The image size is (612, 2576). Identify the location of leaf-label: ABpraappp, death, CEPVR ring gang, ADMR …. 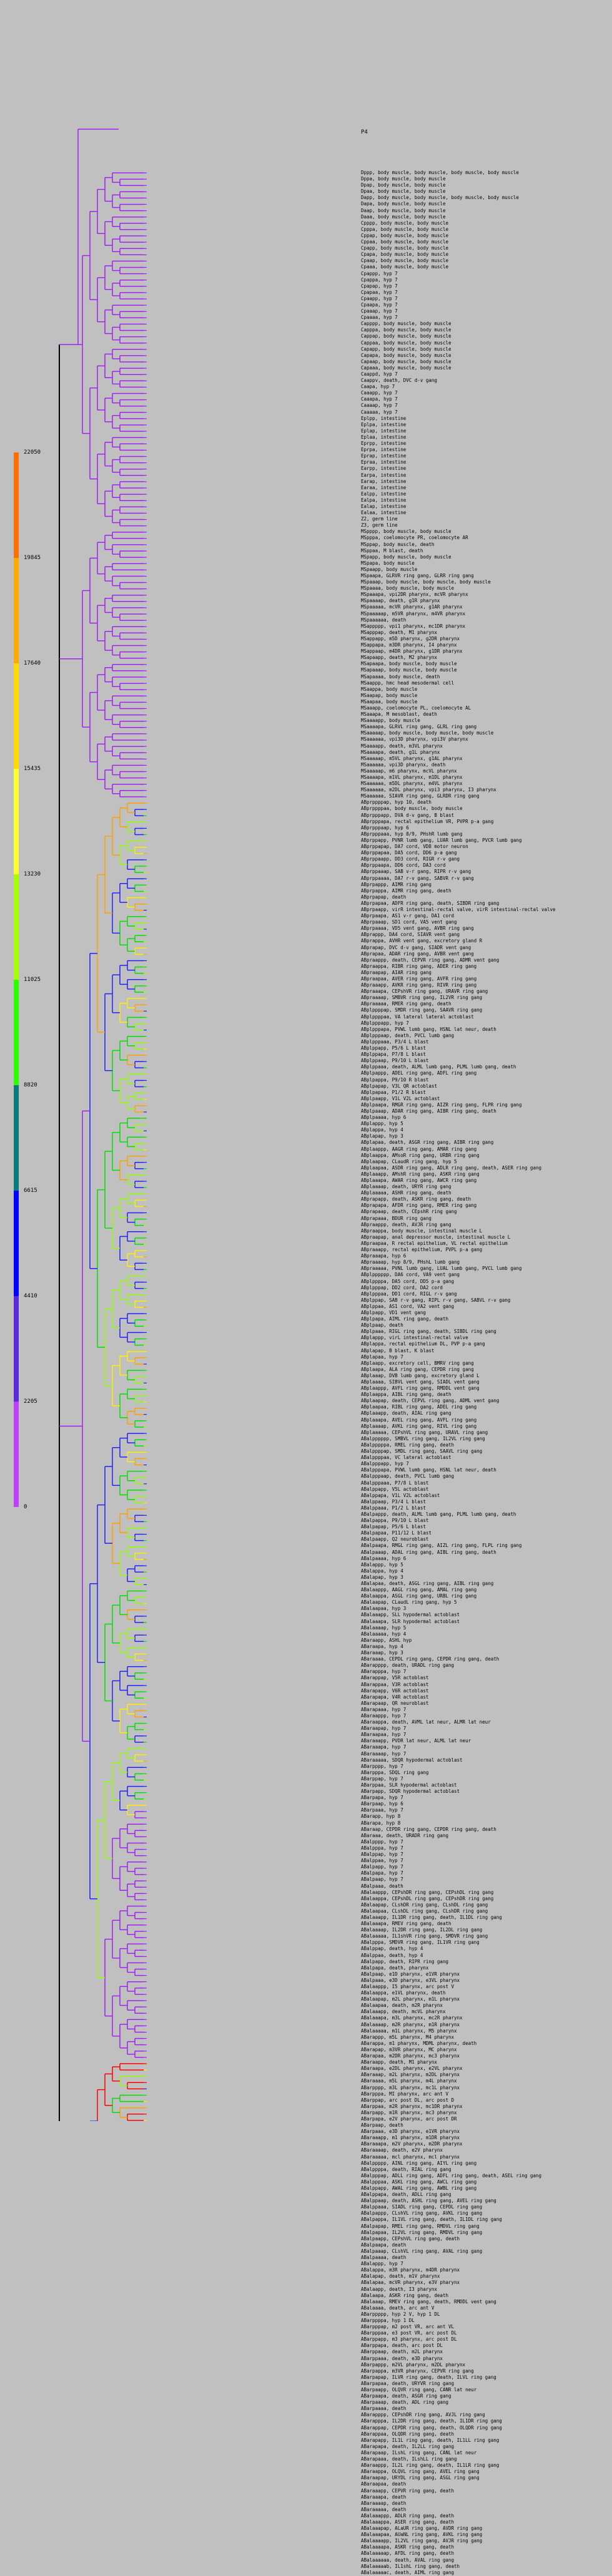
(431, 960).